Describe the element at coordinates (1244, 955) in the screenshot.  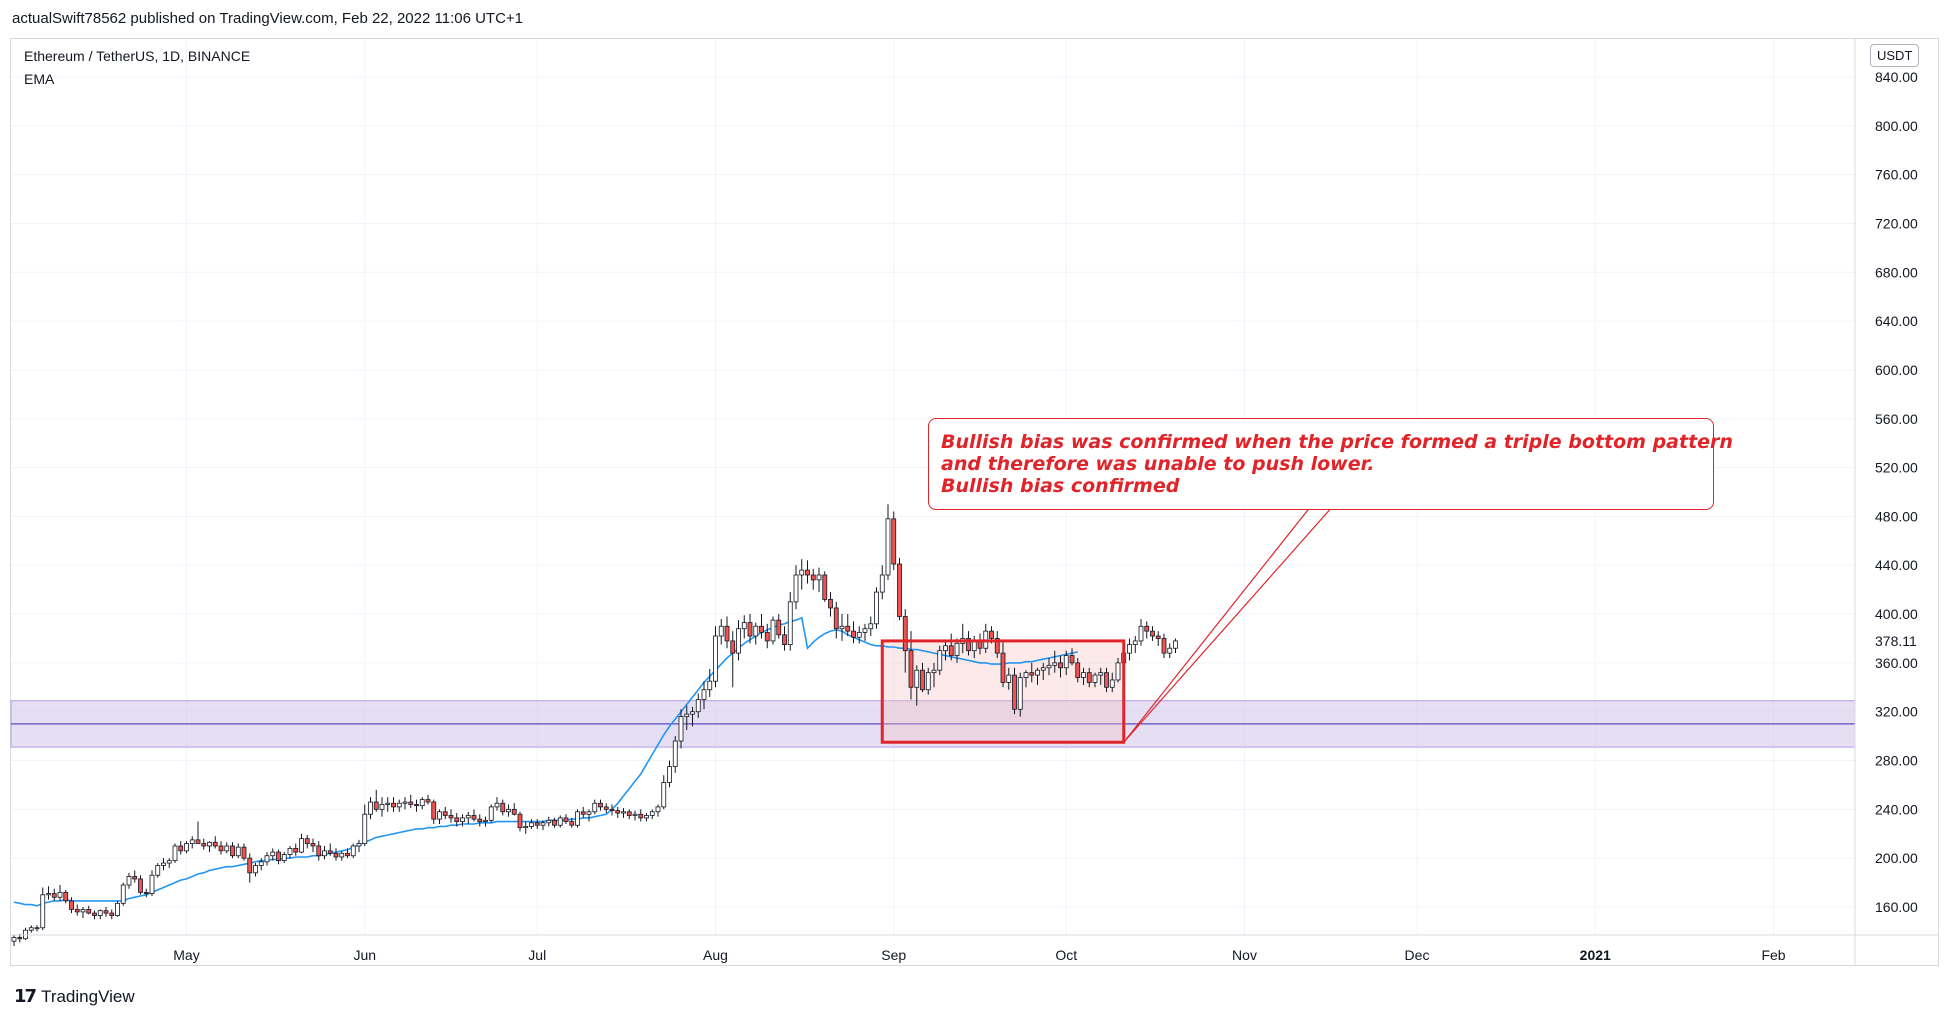
I see `time-tick-label: Nov` at that location.